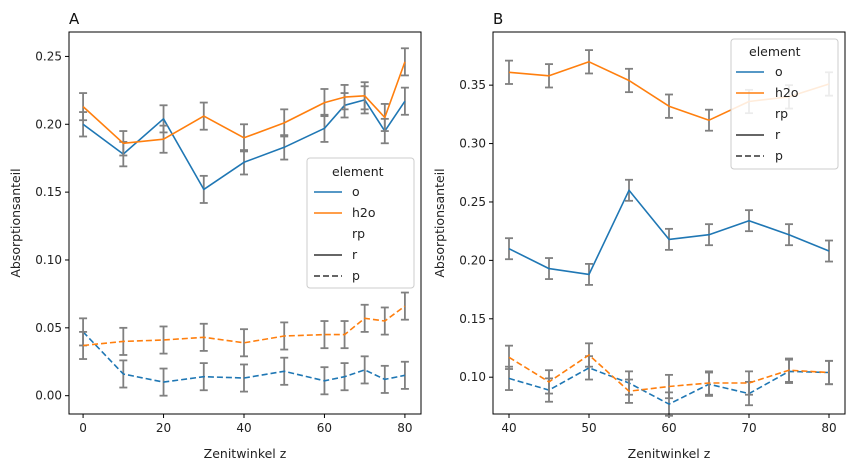  I want to click on panel-a-y-tick-label: 0.20, so click(48, 124).